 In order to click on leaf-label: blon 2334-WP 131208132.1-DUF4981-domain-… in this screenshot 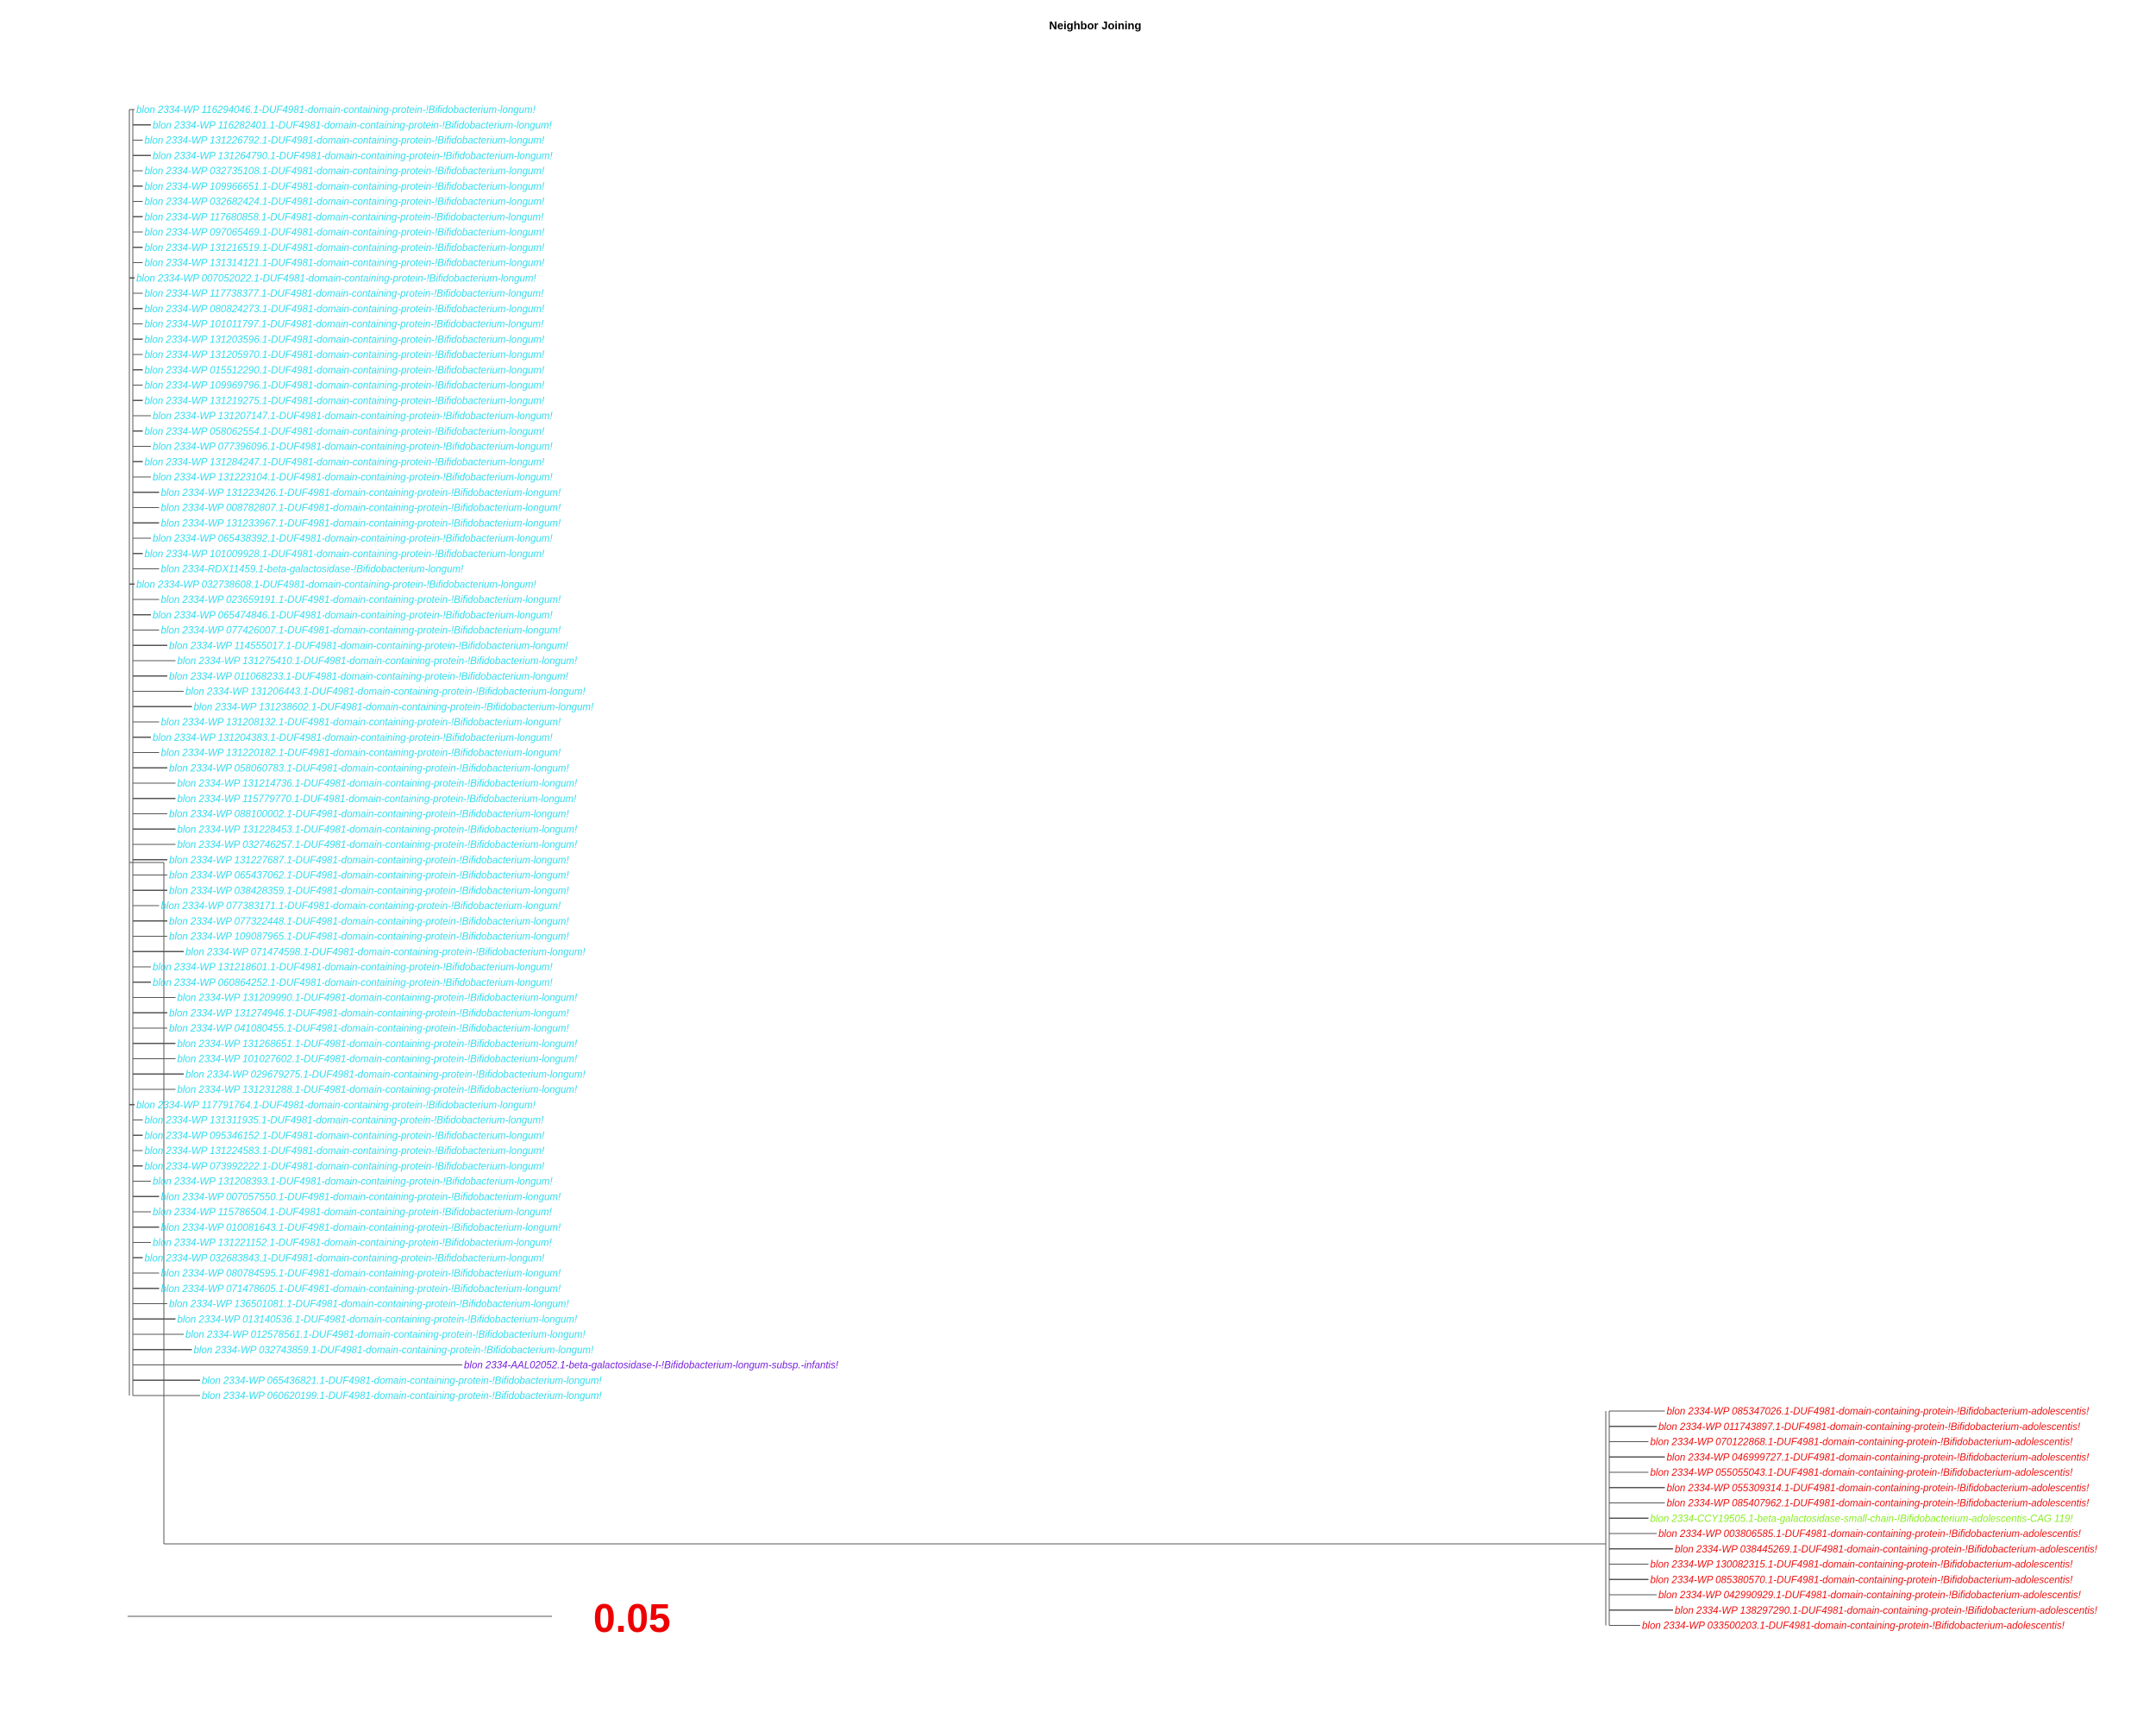, I will do `click(361, 723)`.